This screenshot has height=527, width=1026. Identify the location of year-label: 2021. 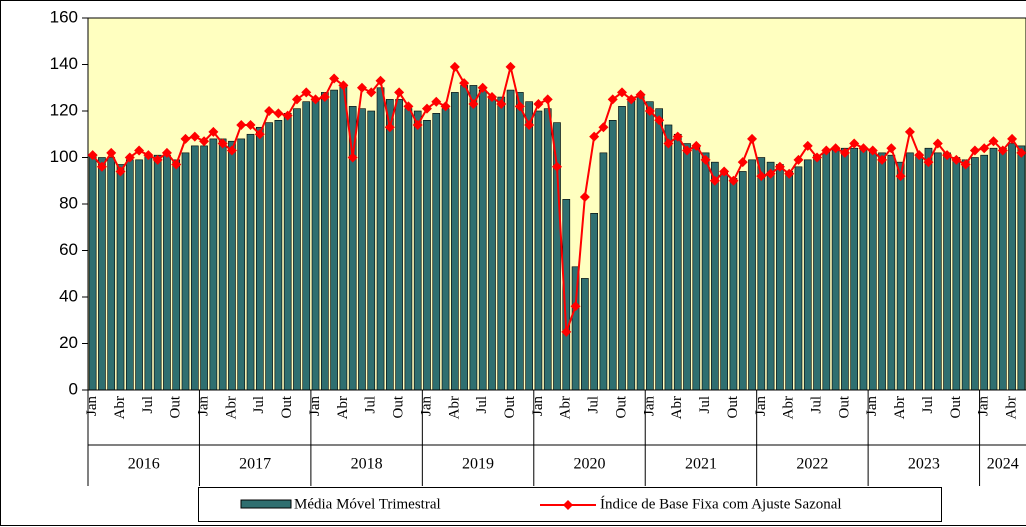
(701, 464).